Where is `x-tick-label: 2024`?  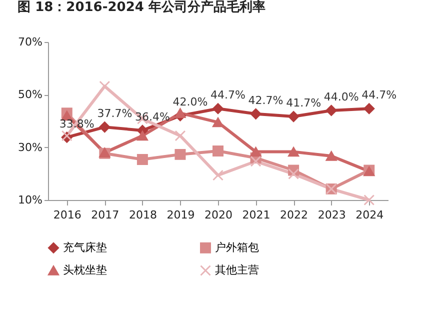 x-tick-label: 2024 is located at coordinates (370, 215).